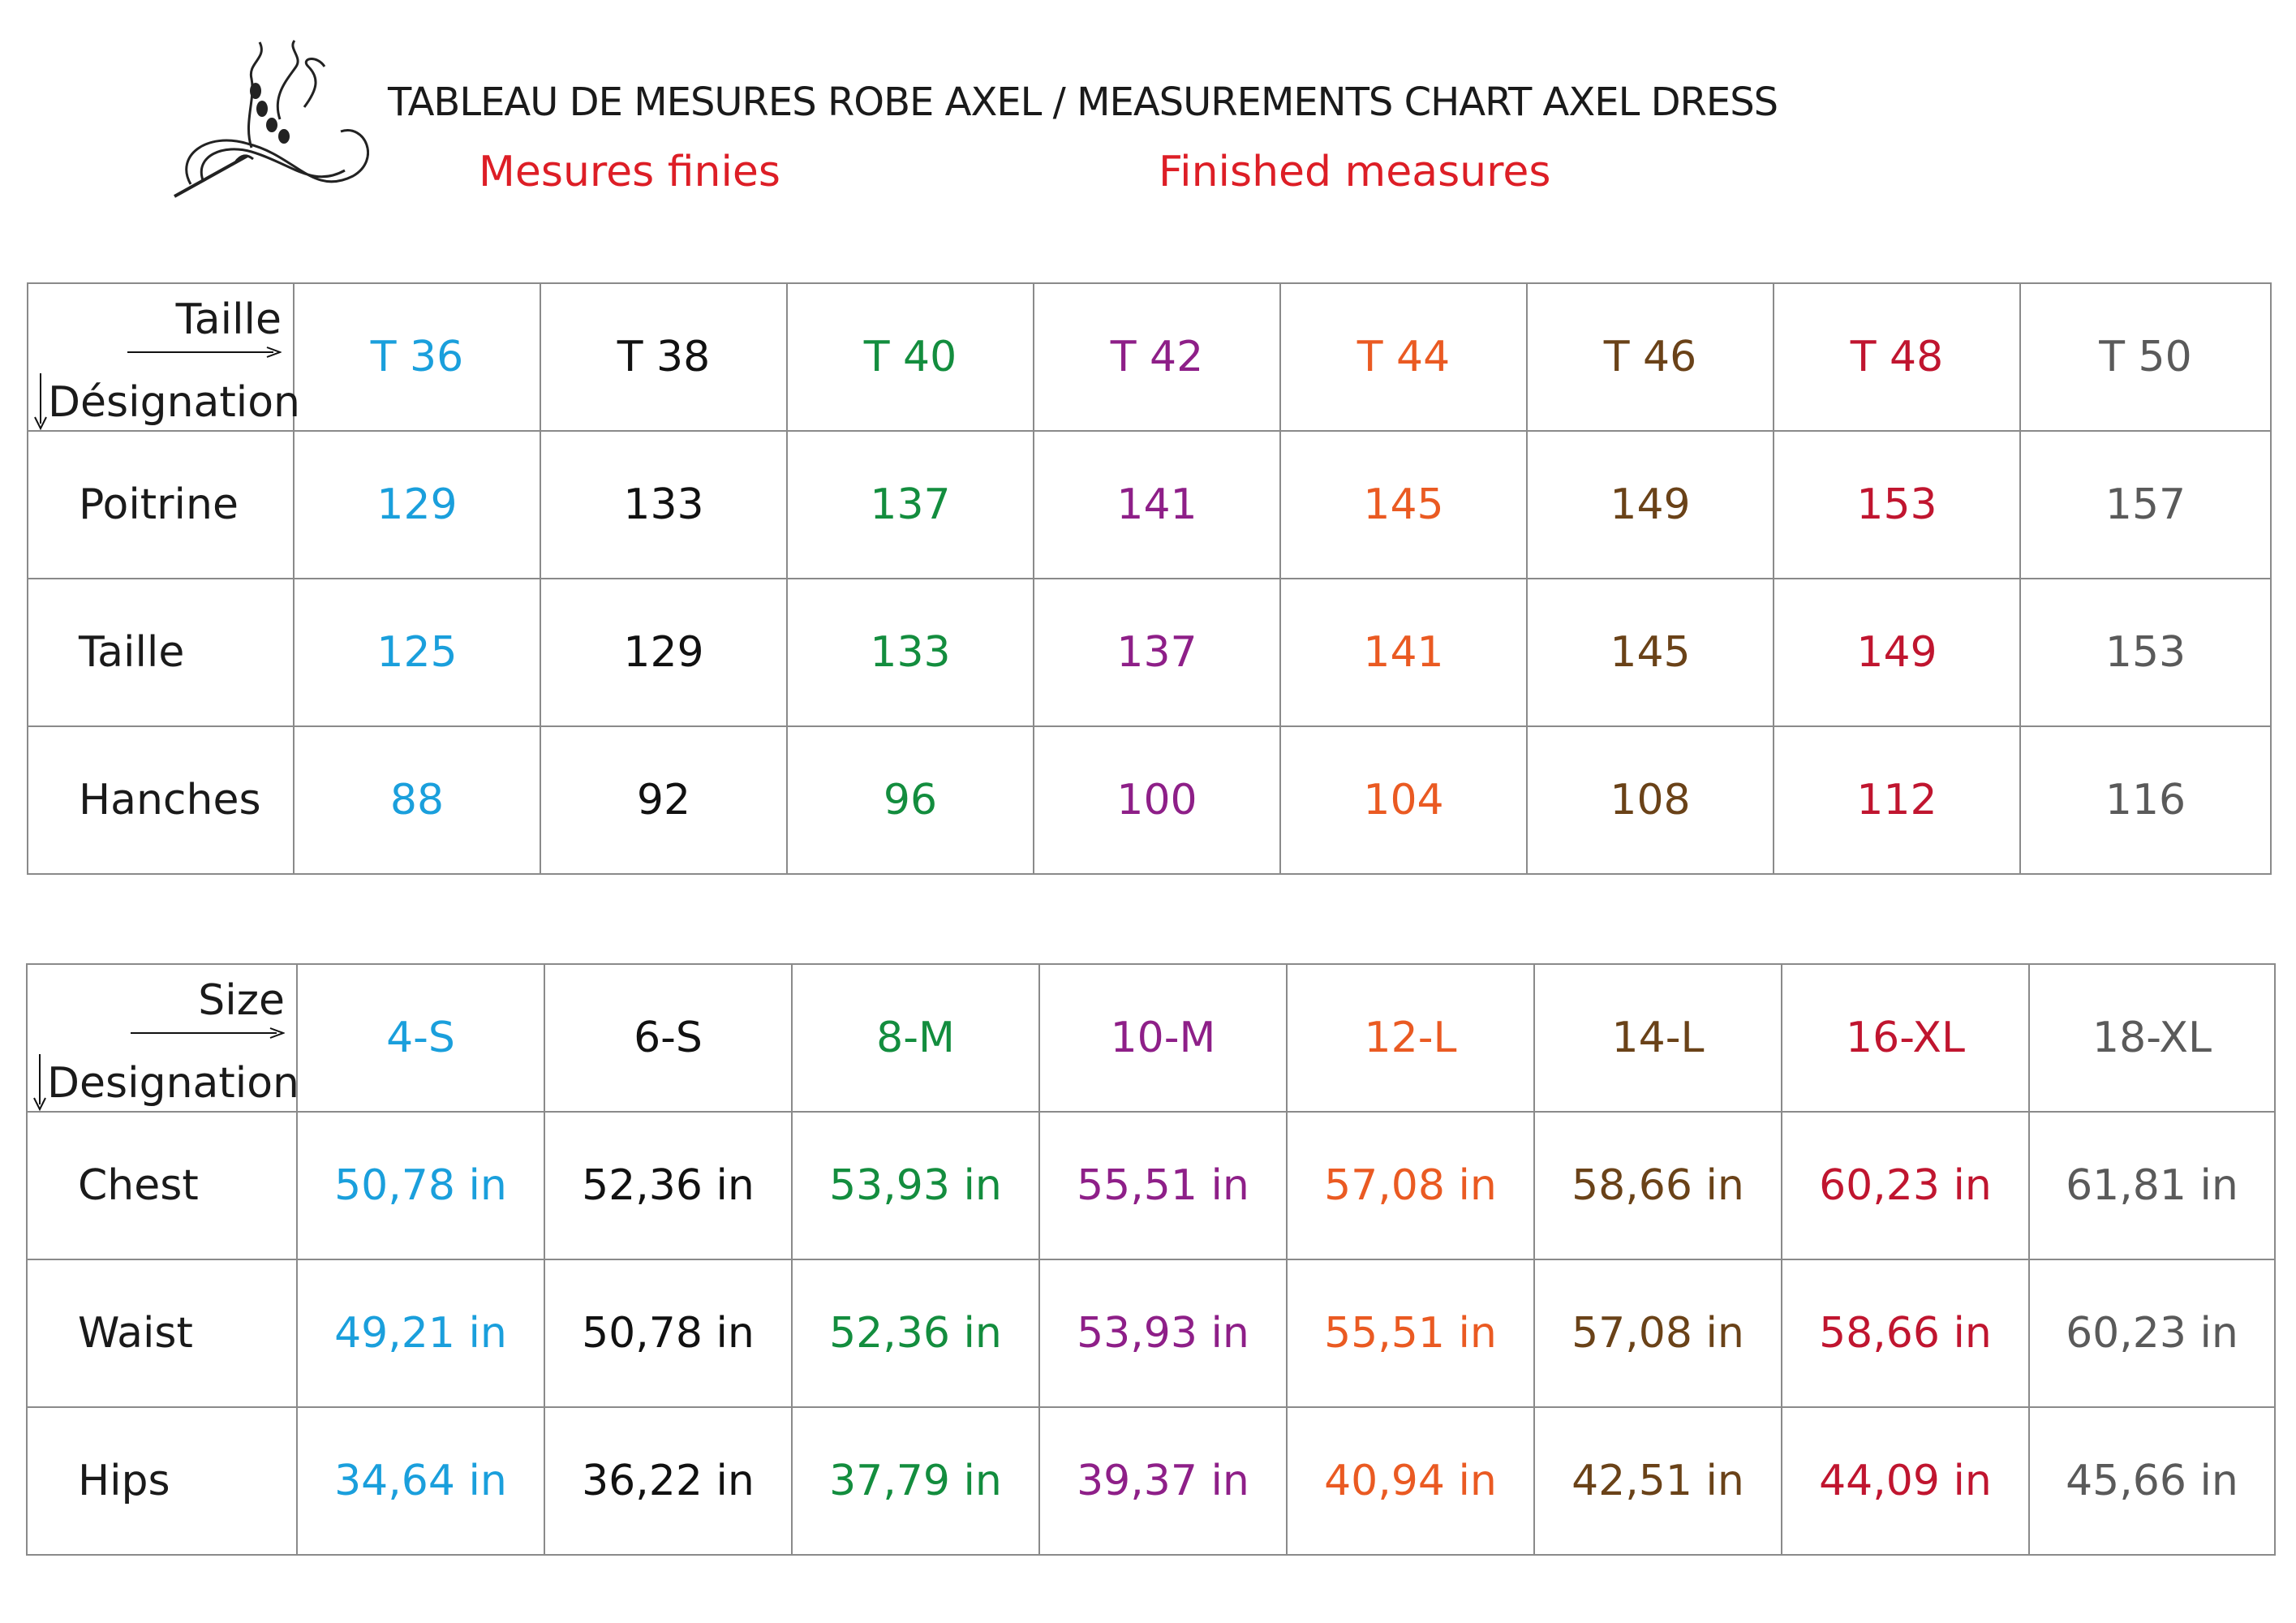 This screenshot has height=1623, width=2296. Describe the element at coordinates (417, 652) in the screenshot. I see `measure-cell: 125` at that location.